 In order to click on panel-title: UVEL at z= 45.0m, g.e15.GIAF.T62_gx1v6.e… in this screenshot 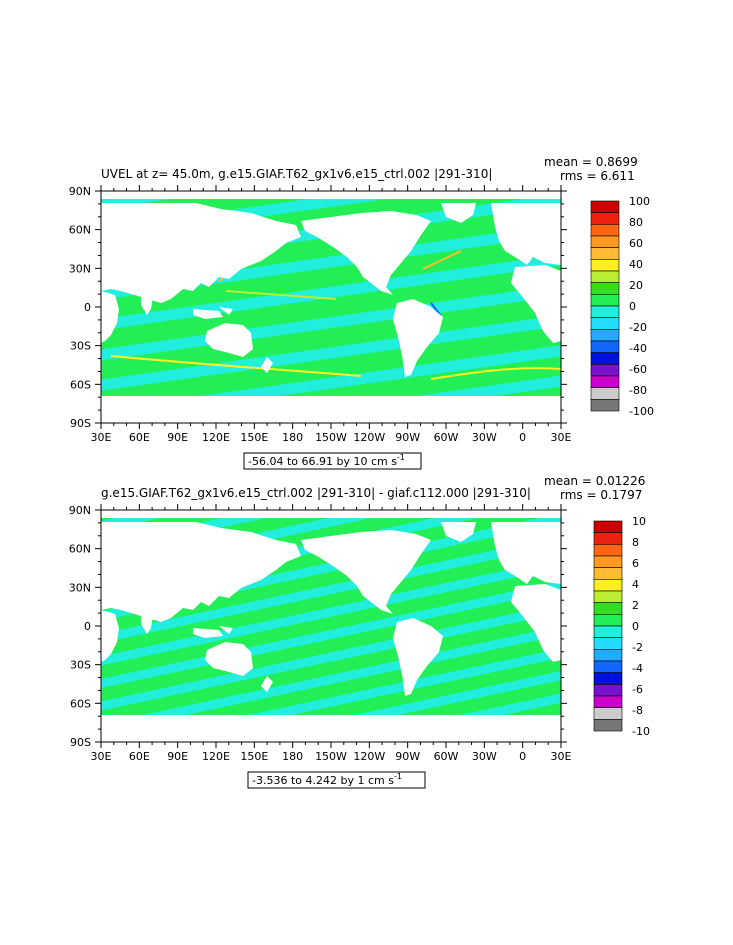, I will do `click(296, 174)`.